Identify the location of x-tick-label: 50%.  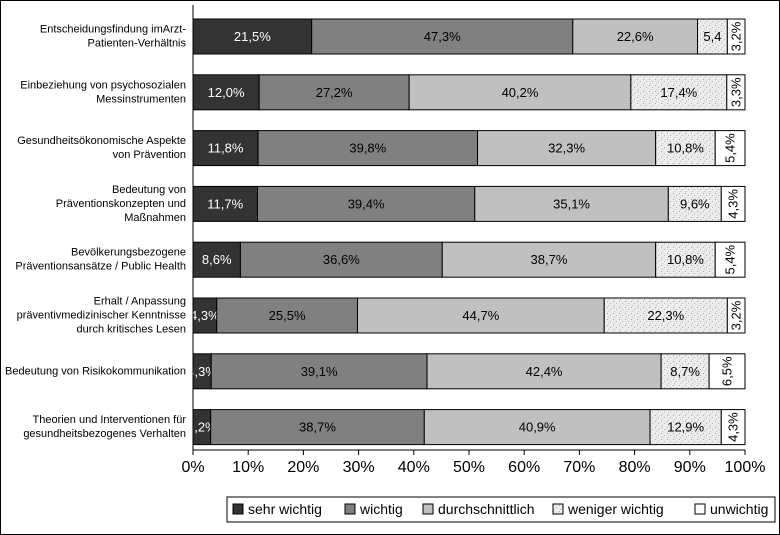
(469, 467).